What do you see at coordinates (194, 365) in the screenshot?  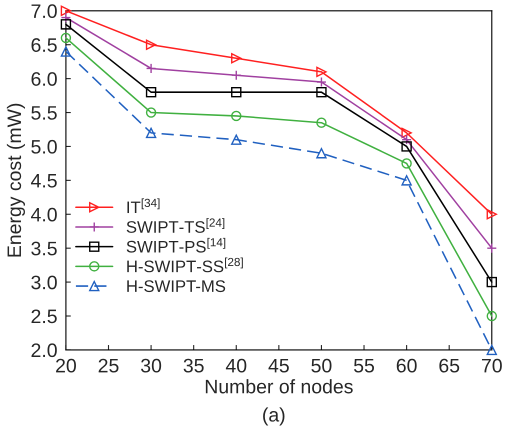 I see `x-tick-label: 35` at bounding box center [194, 365].